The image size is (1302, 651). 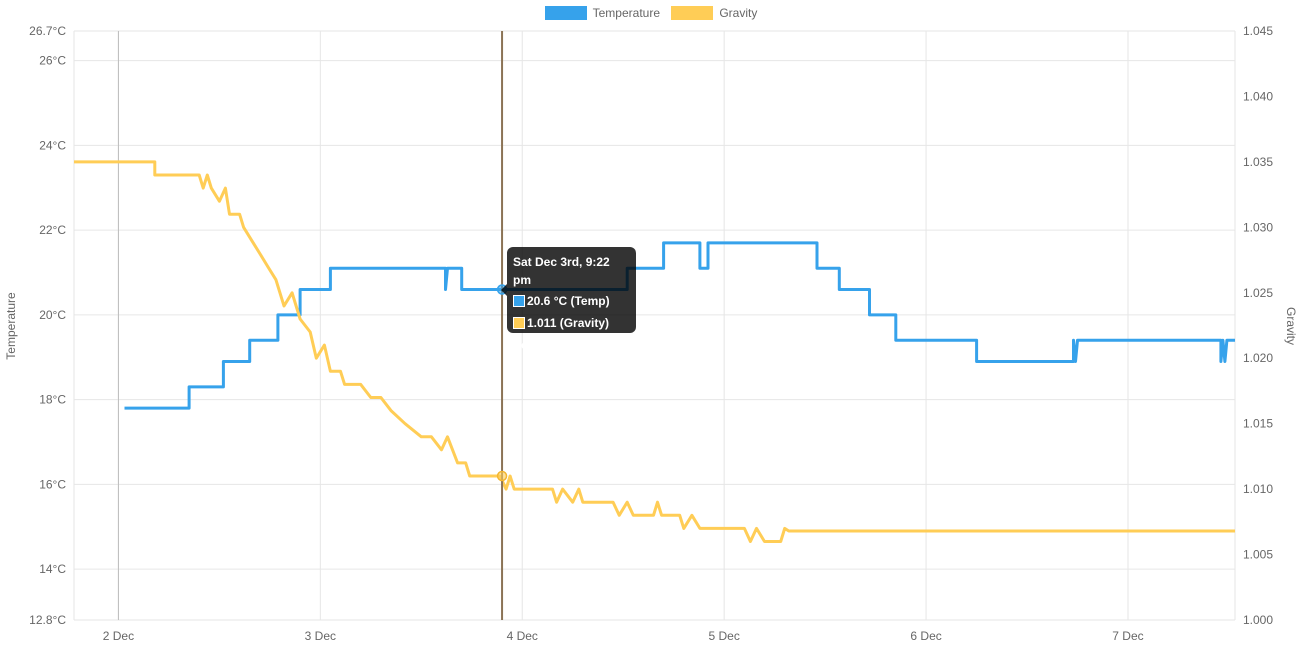 What do you see at coordinates (320, 636) in the screenshot?
I see `x-tick-label: 3 Dec` at bounding box center [320, 636].